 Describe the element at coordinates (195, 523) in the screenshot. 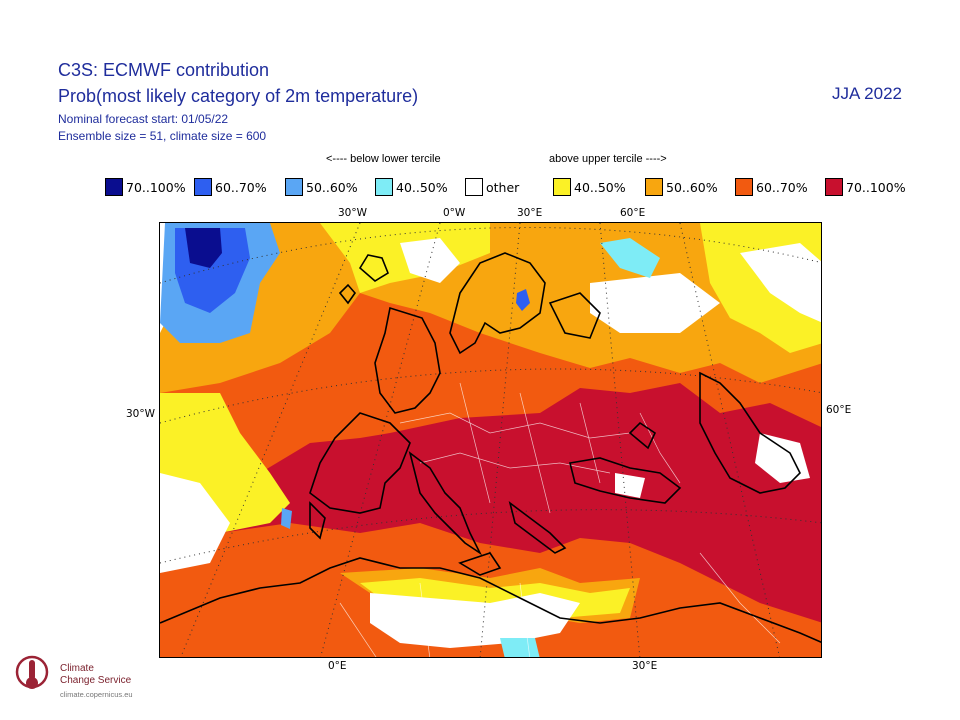

I see `zone-white-west` at that location.